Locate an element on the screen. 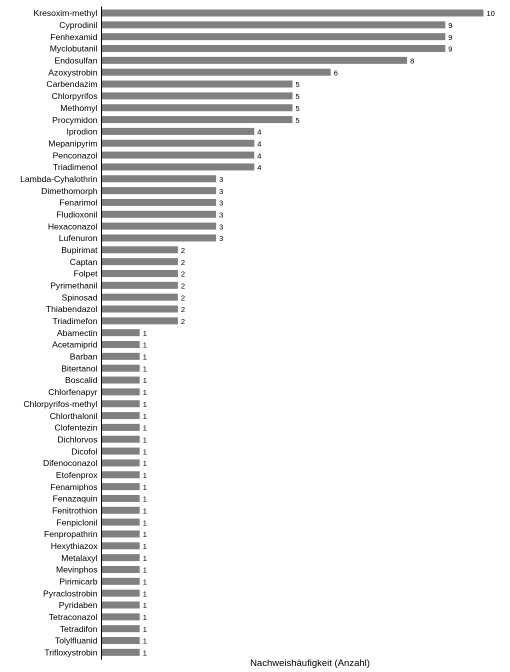 This screenshot has height=672, width=510. value-label: 8 is located at coordinates (412, 61).